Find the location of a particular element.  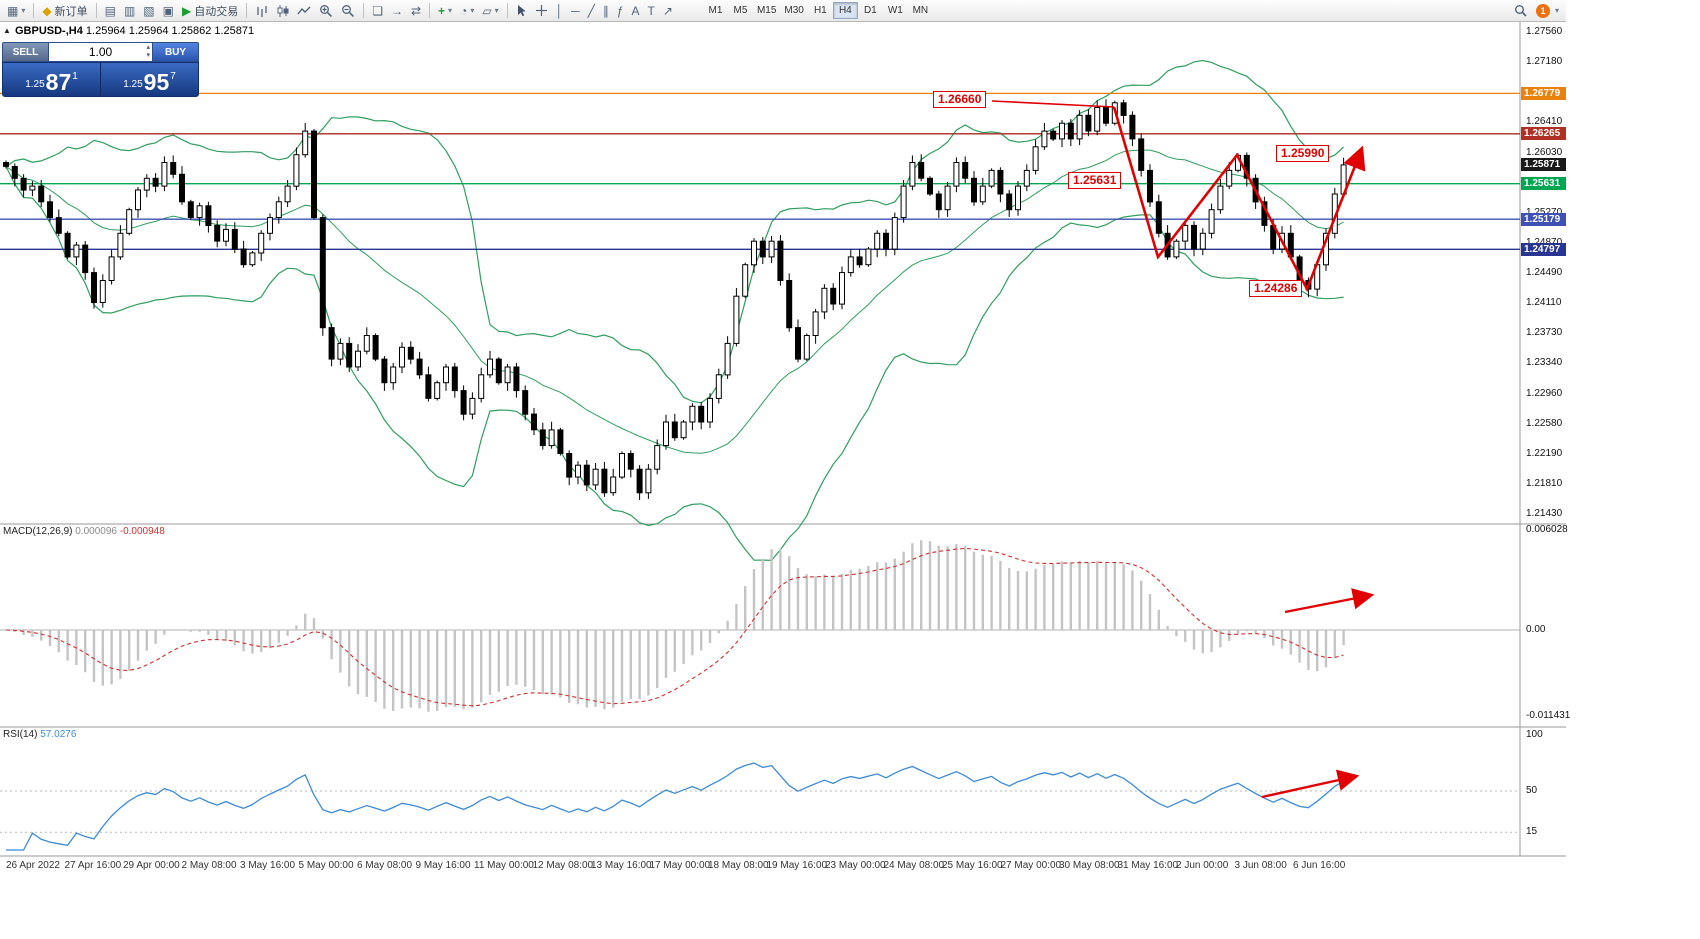

zoom-out-icon is located at coordinates (348, 11).